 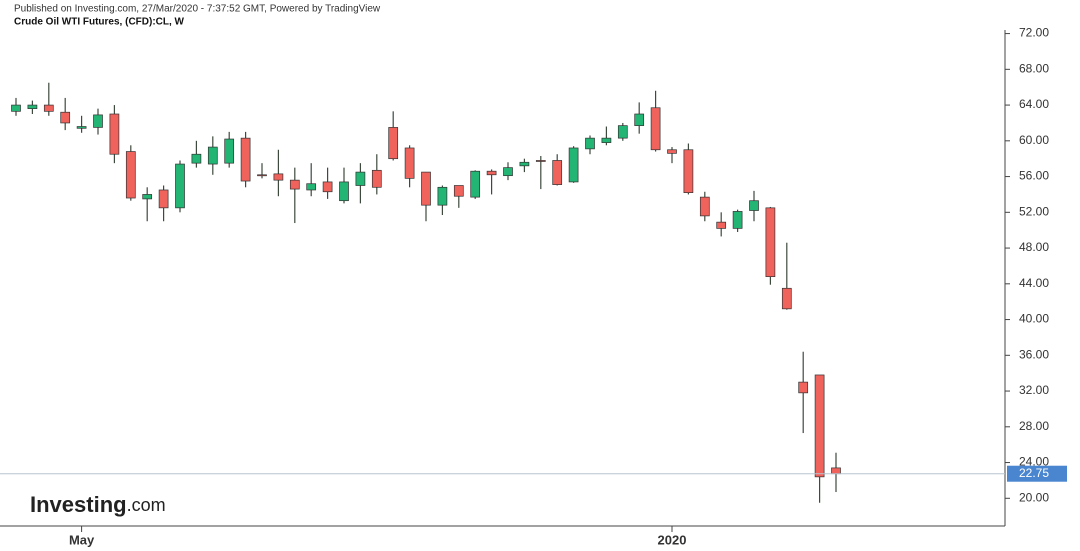 I want to click on y-tick-label: 20.00, so click(x=1034, y=497).